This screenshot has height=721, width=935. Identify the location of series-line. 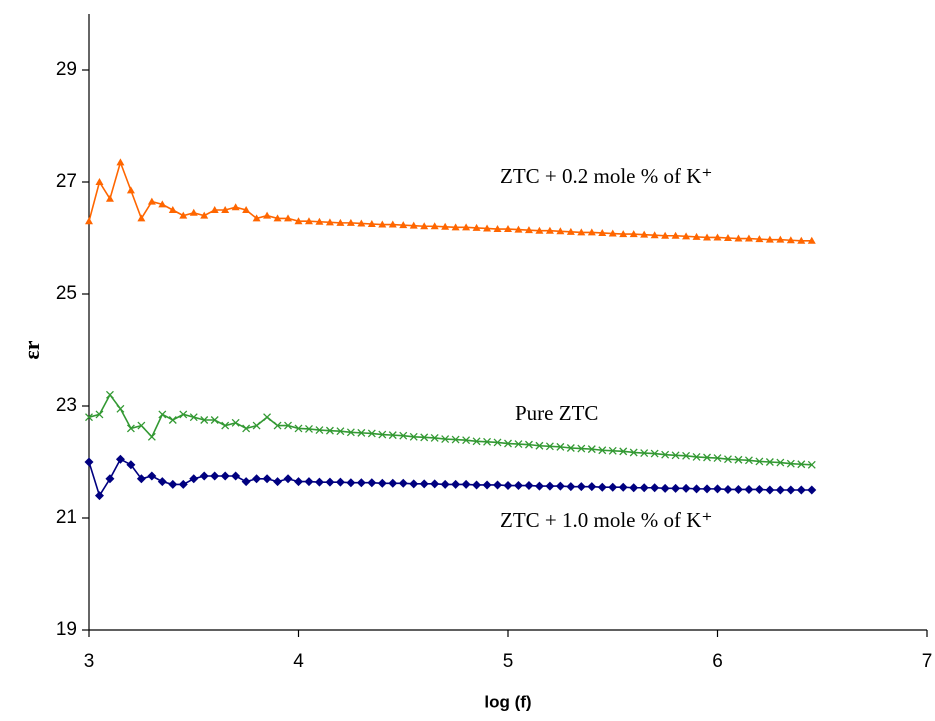
(450, 478).